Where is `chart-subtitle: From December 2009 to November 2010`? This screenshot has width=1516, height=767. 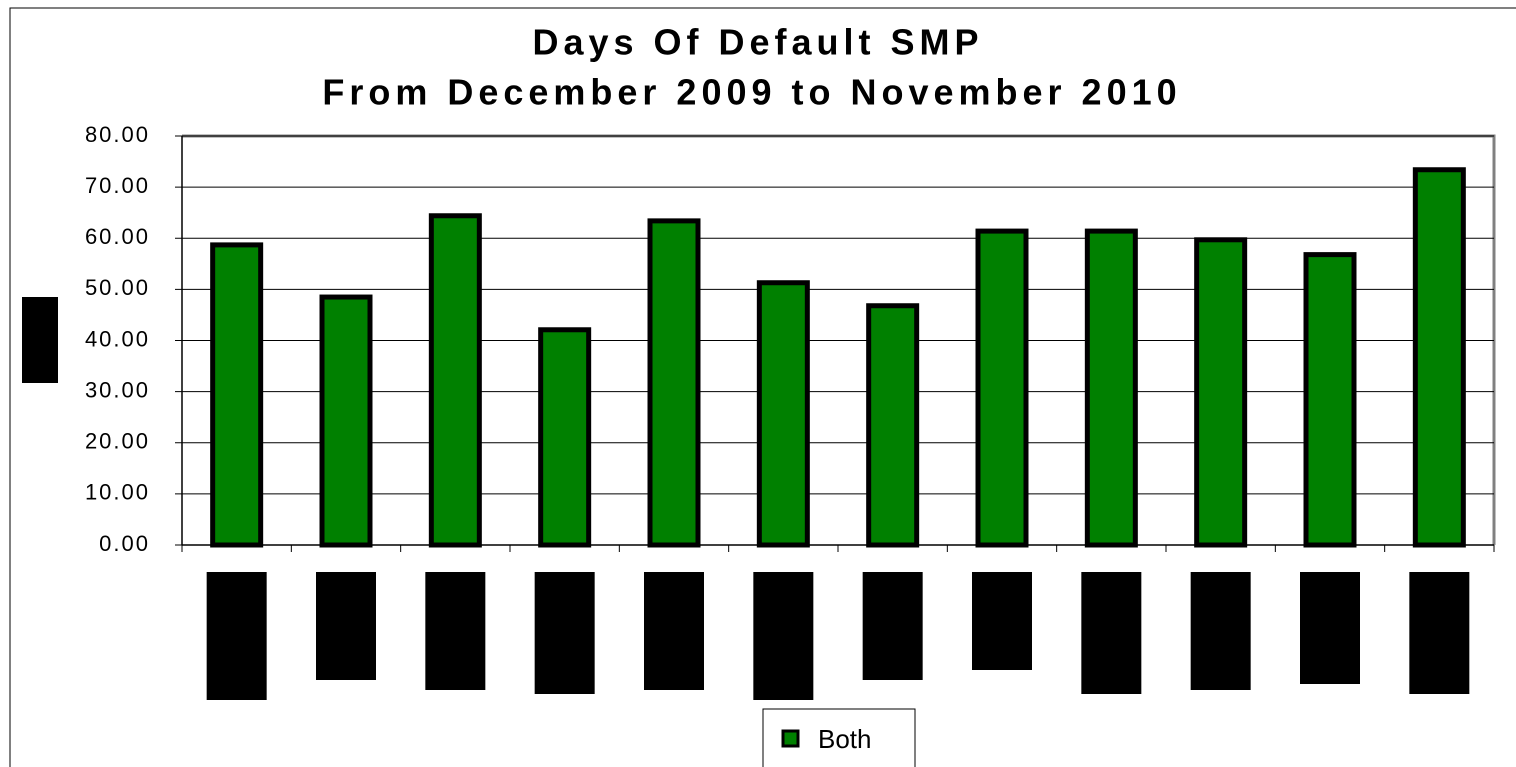
chart-subtitle: From December 2009 to November 2010 is located at coordinates (751, 92).